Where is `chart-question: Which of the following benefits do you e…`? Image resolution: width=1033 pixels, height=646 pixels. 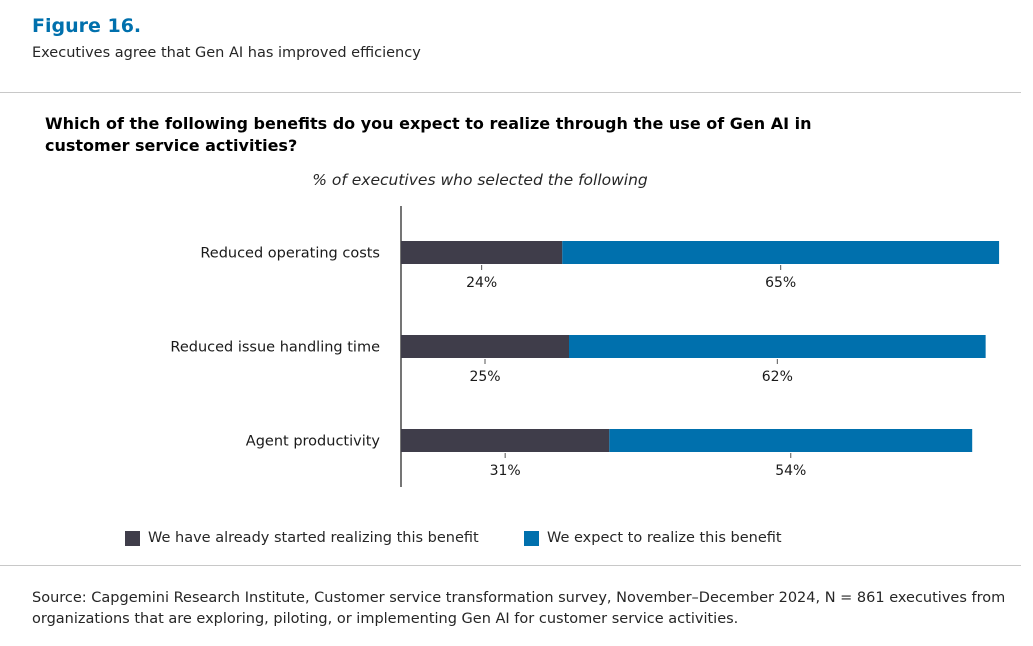 chart-question: Which of the following benefits do you e… is located at coordinates (428, 134).